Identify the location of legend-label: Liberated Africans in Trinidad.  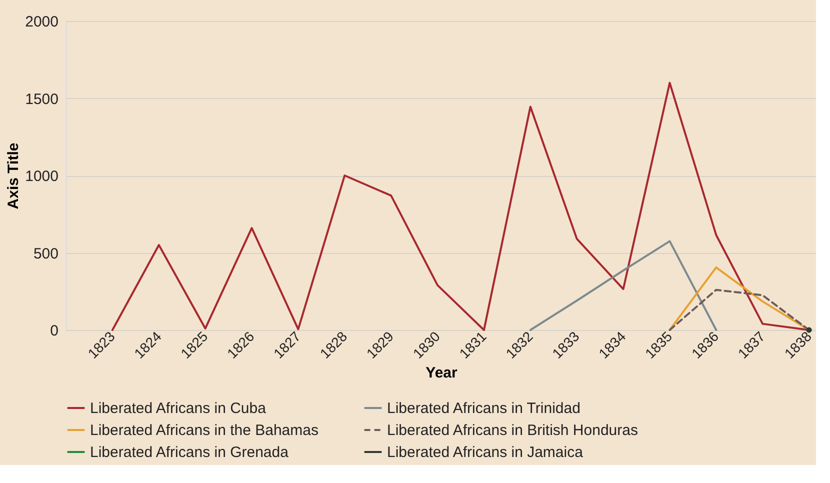
(483, 408).